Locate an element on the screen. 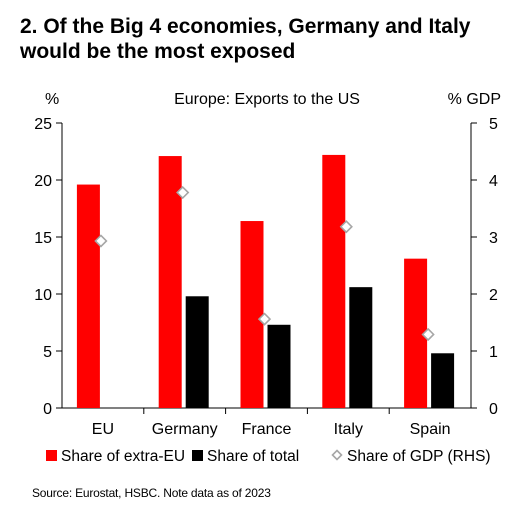  left-tick-label: 25 is located at coordinates (43, 124).